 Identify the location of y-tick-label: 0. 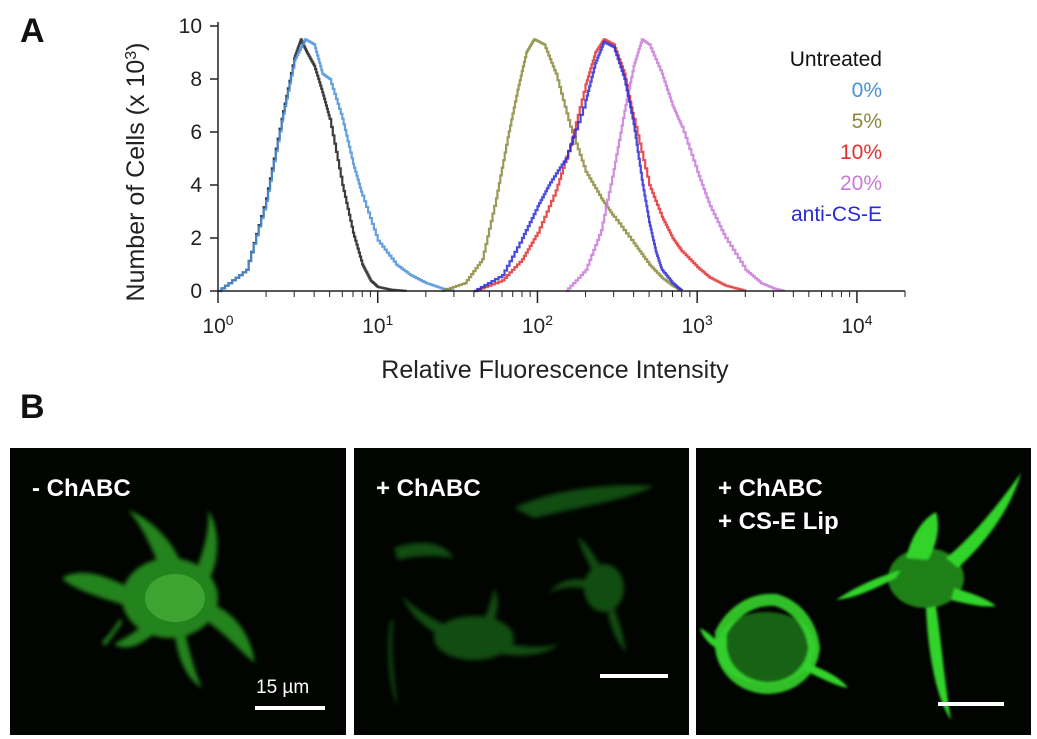
(196, 291).